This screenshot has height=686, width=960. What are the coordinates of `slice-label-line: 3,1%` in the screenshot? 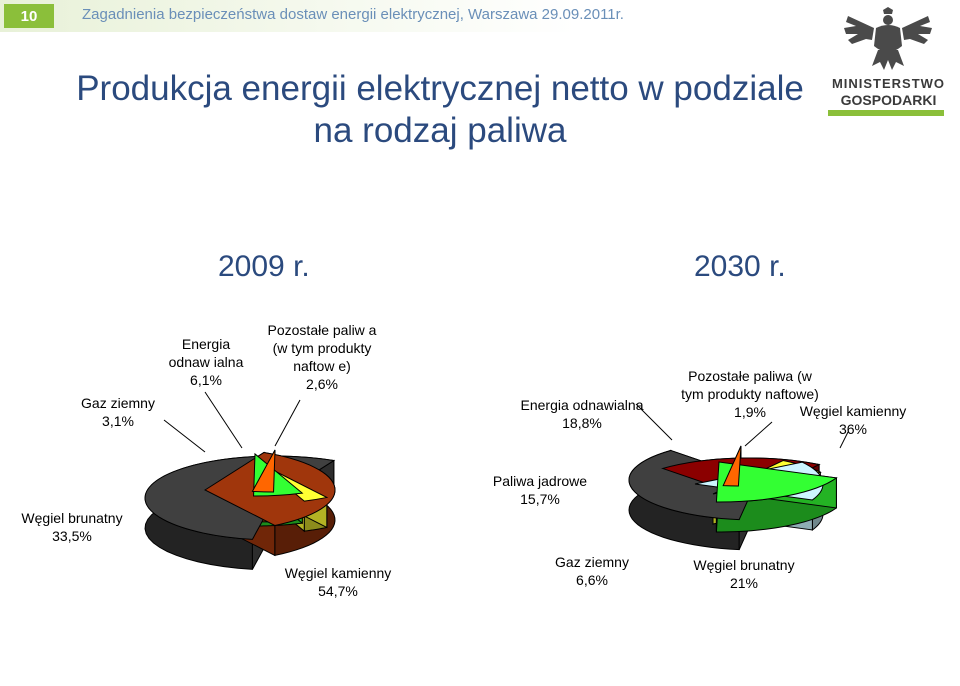 It's located at (118, 421).